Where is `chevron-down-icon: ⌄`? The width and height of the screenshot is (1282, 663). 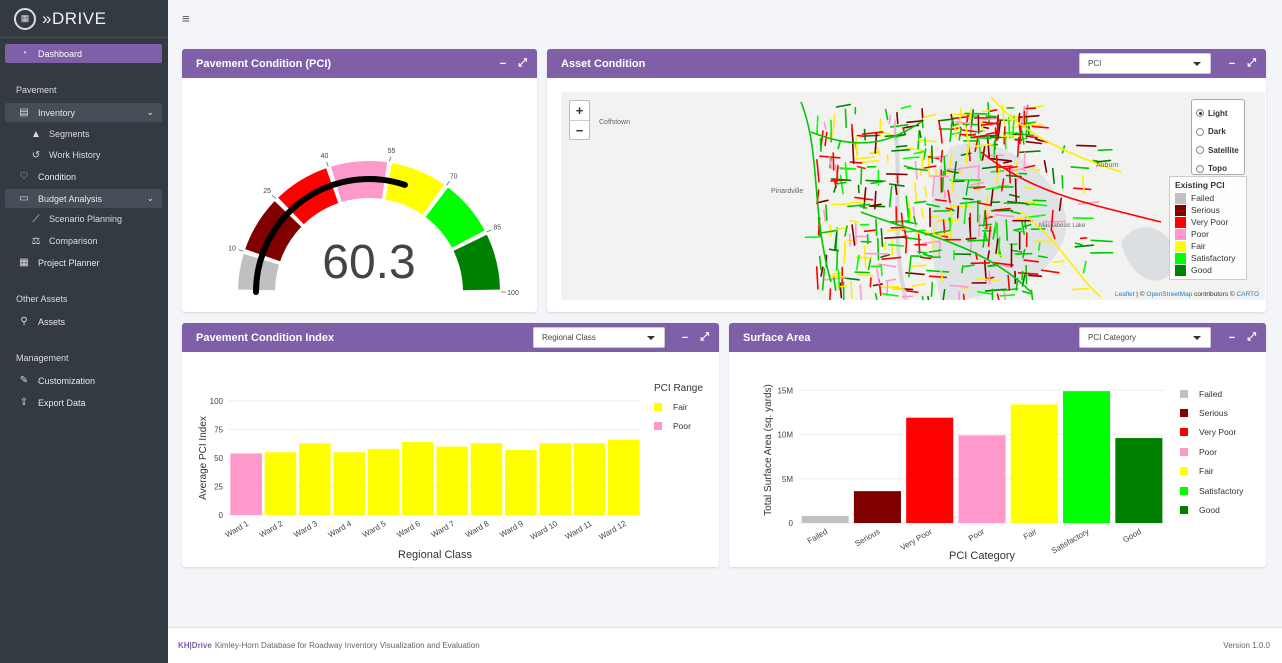
chevron-down-icon: ⌄ is located at coordinates (150, 198).